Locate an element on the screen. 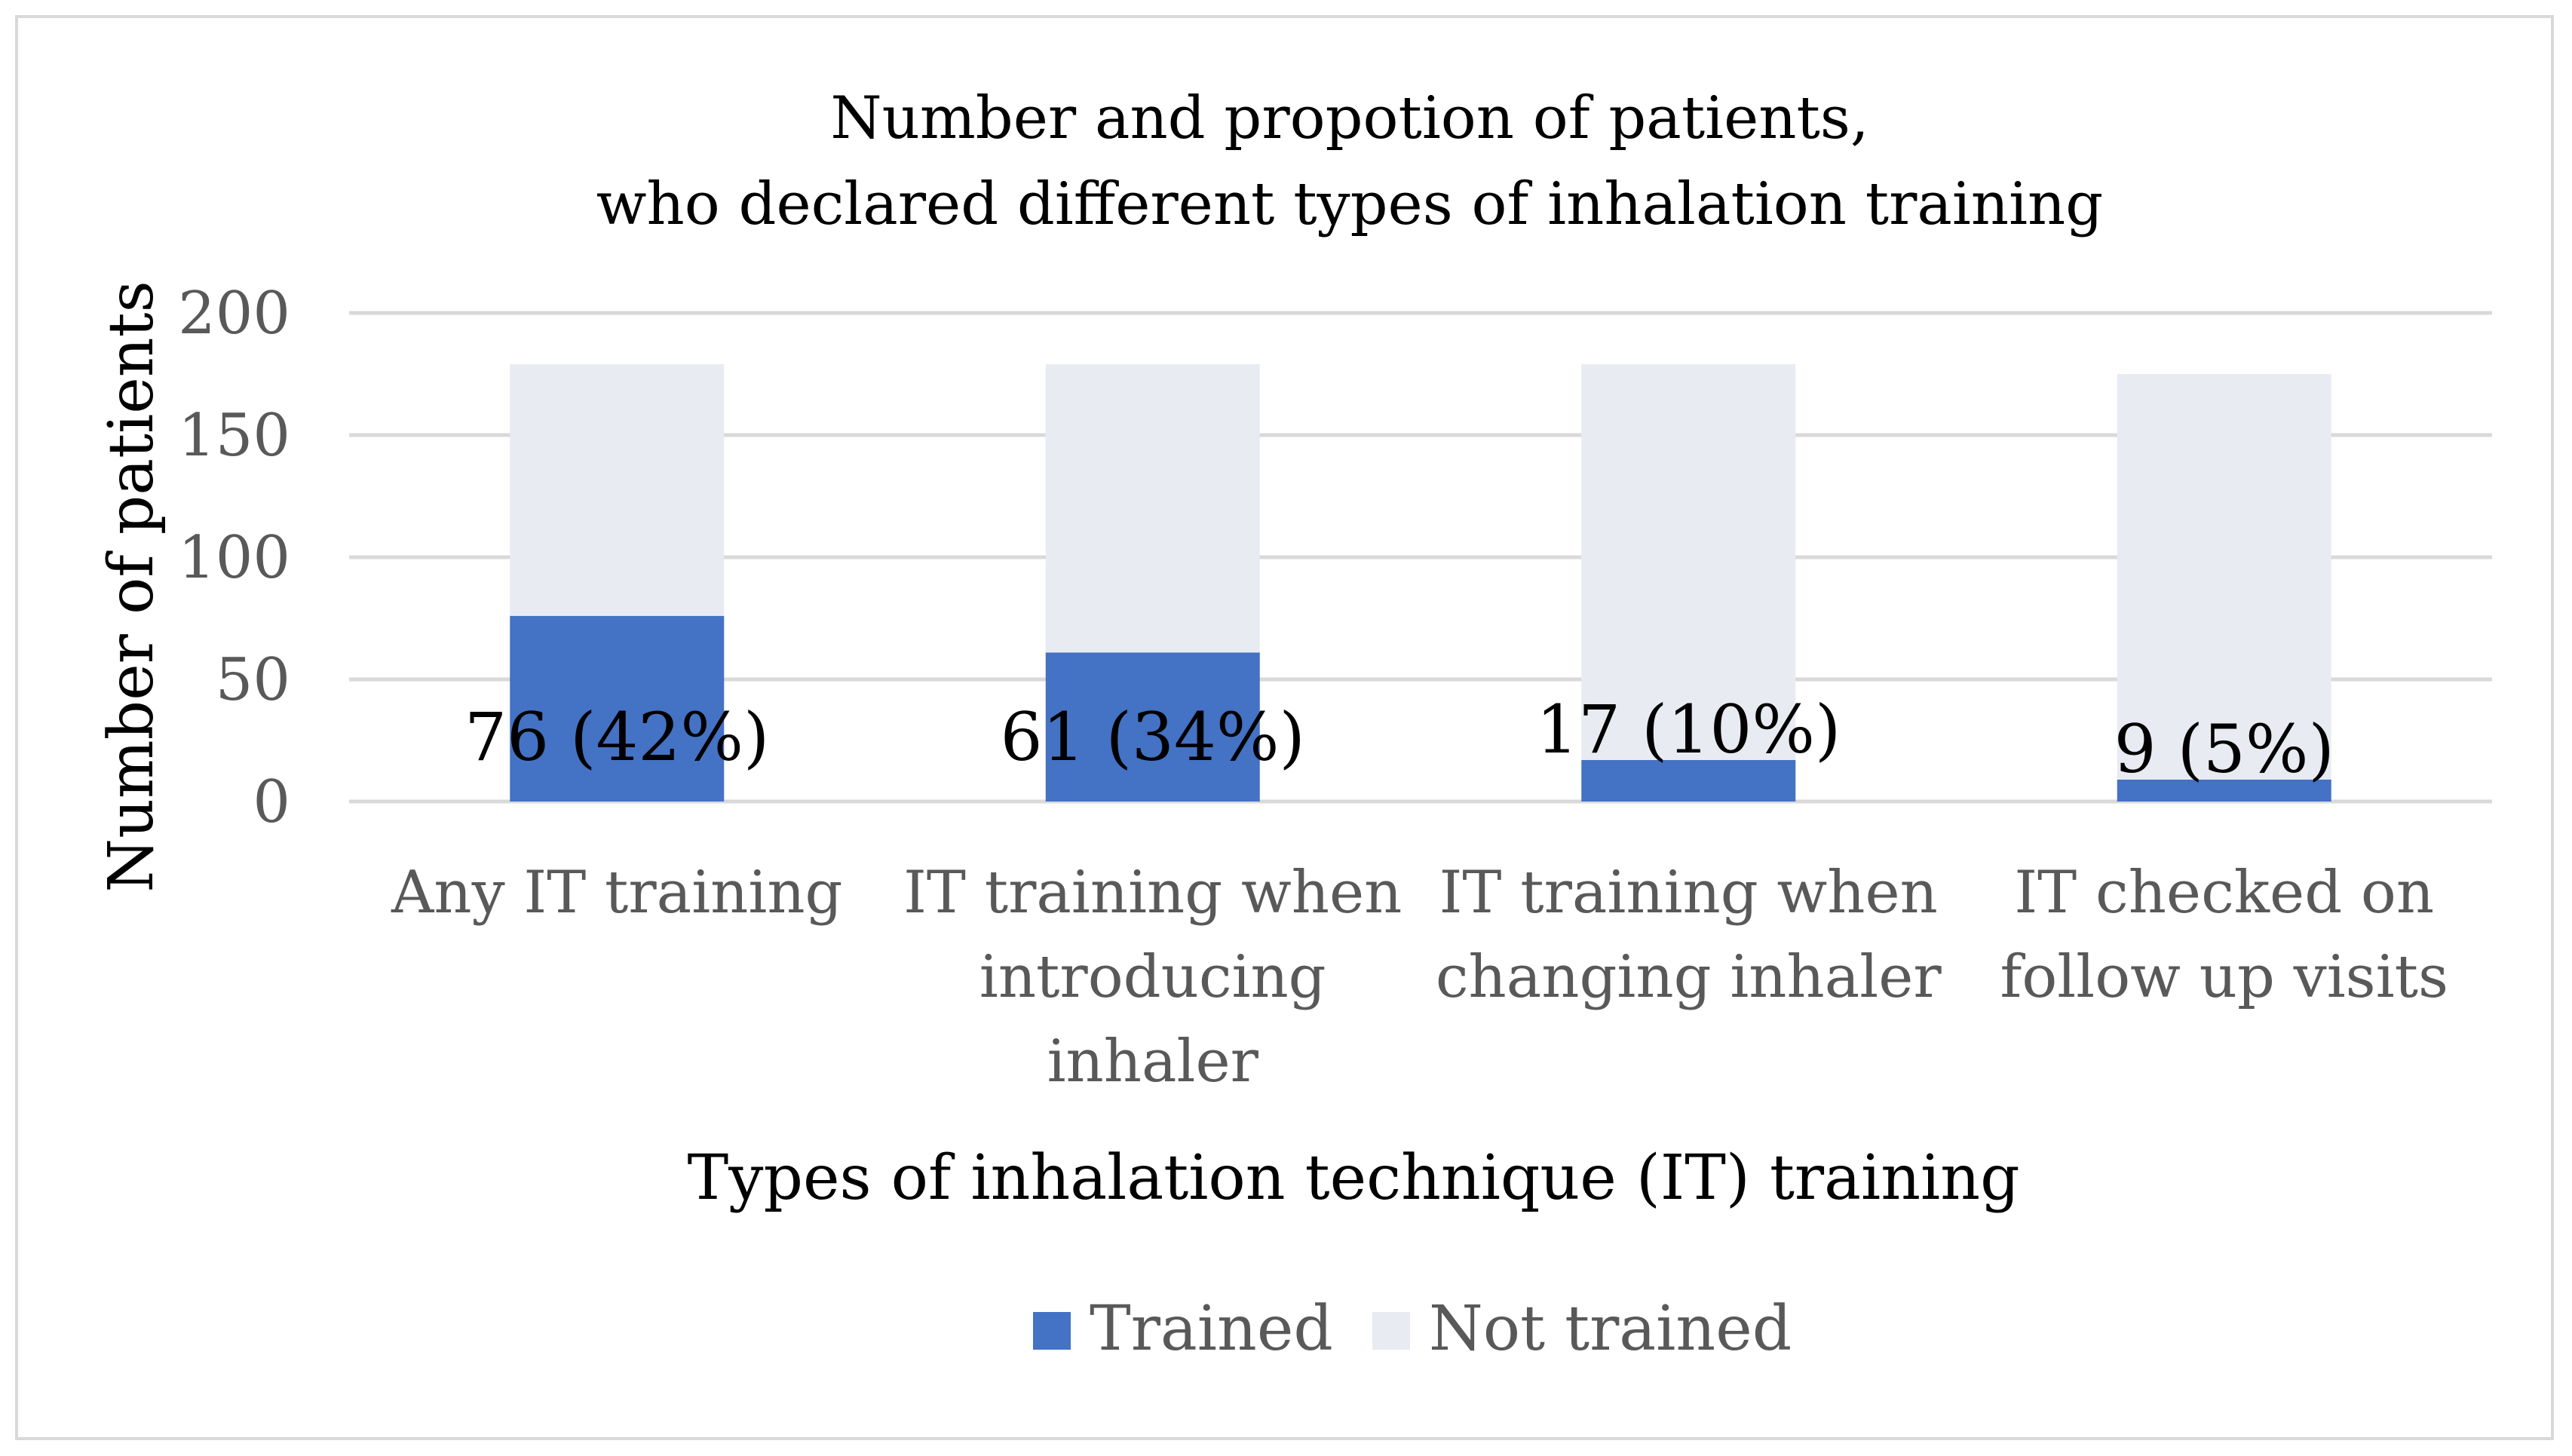 The height and width of the screenshot is (1456, 2572). legend-label-trained: Trained is located at coordinates (1211, 1329).